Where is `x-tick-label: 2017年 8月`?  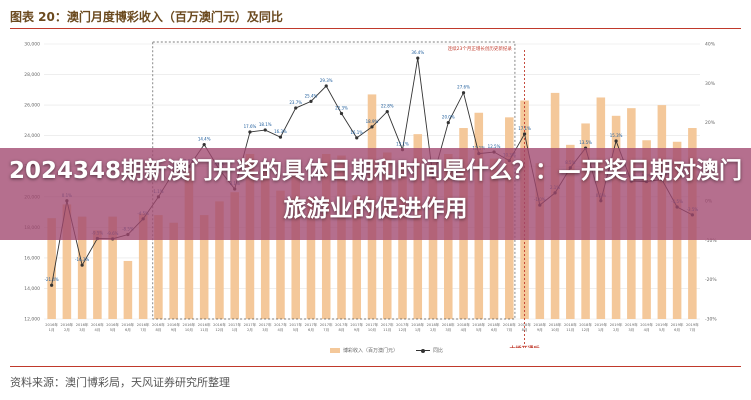
x-tick-label: 2017年 8月 is located at coordinates (341, 327).